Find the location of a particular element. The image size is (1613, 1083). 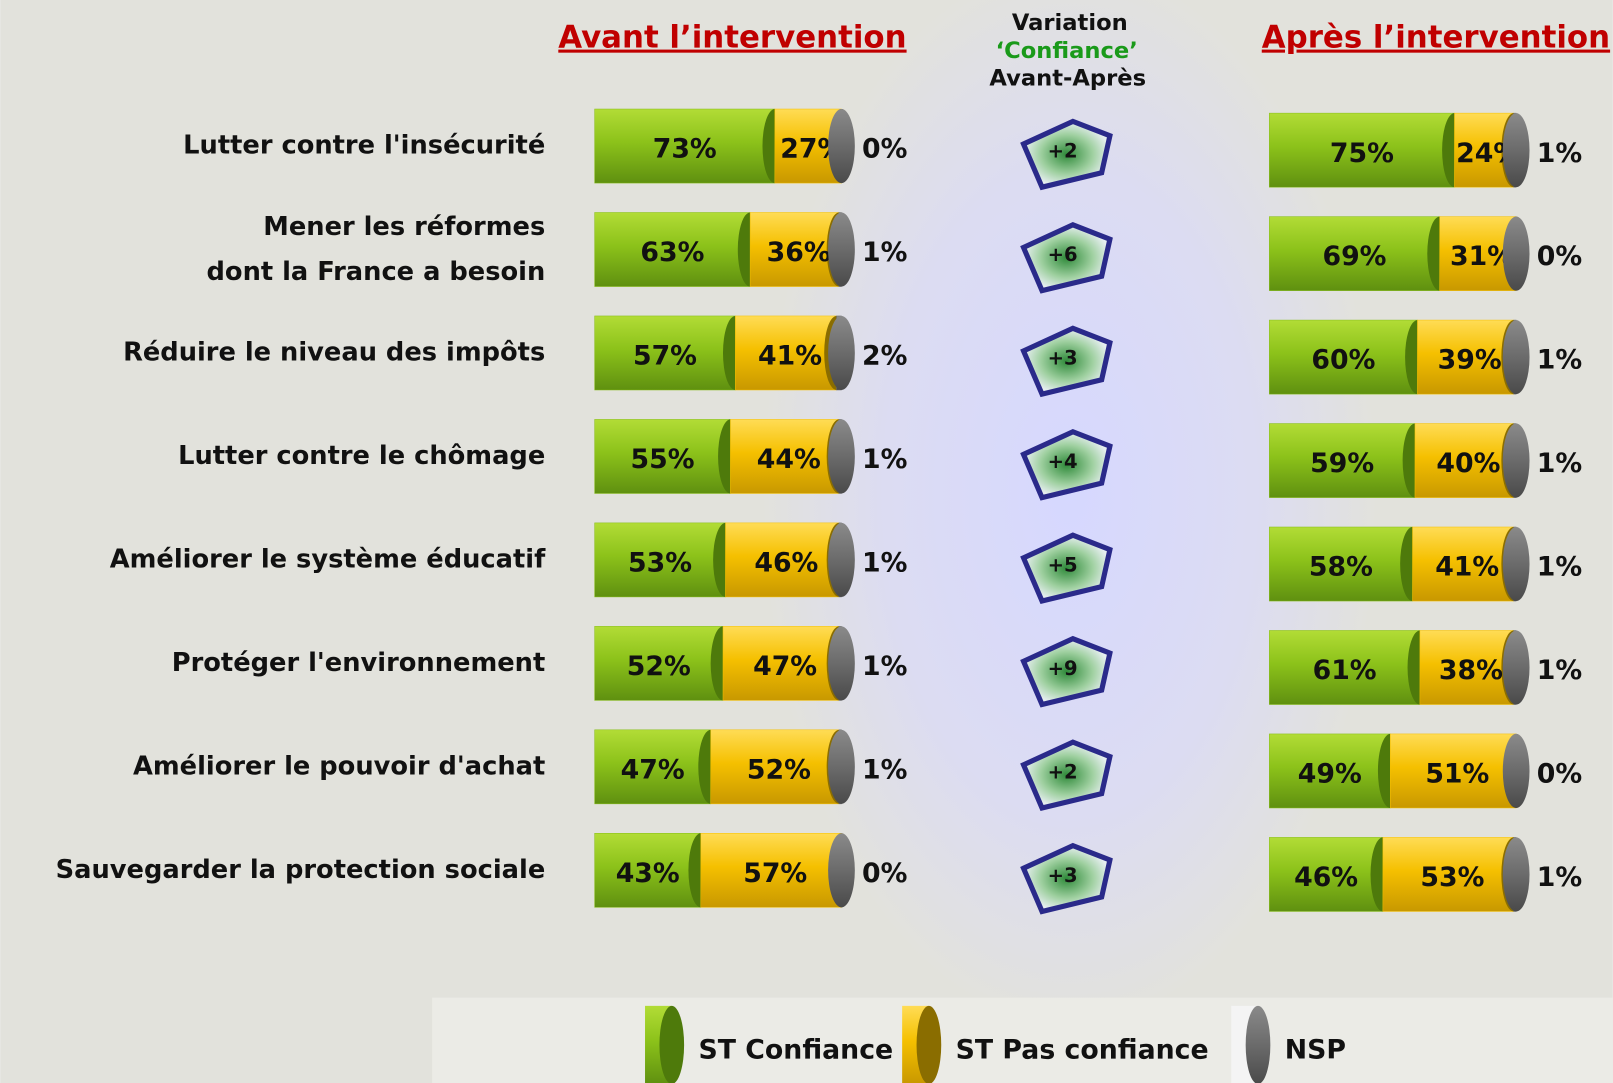

variation-title: Variation is located at coordinates (1070, 23).